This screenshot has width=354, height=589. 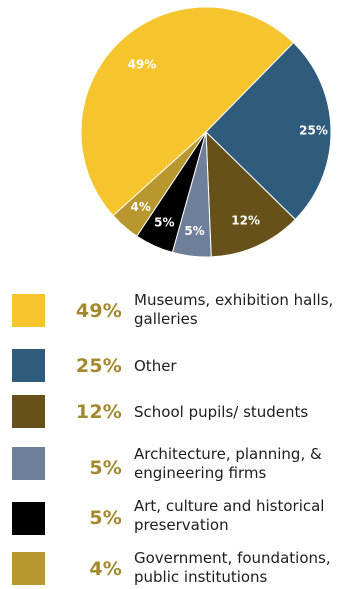 What do you see at coordinates (155, 366) in the screenshot?
I see `legend-label: Other` at bounding box center [155, 366].